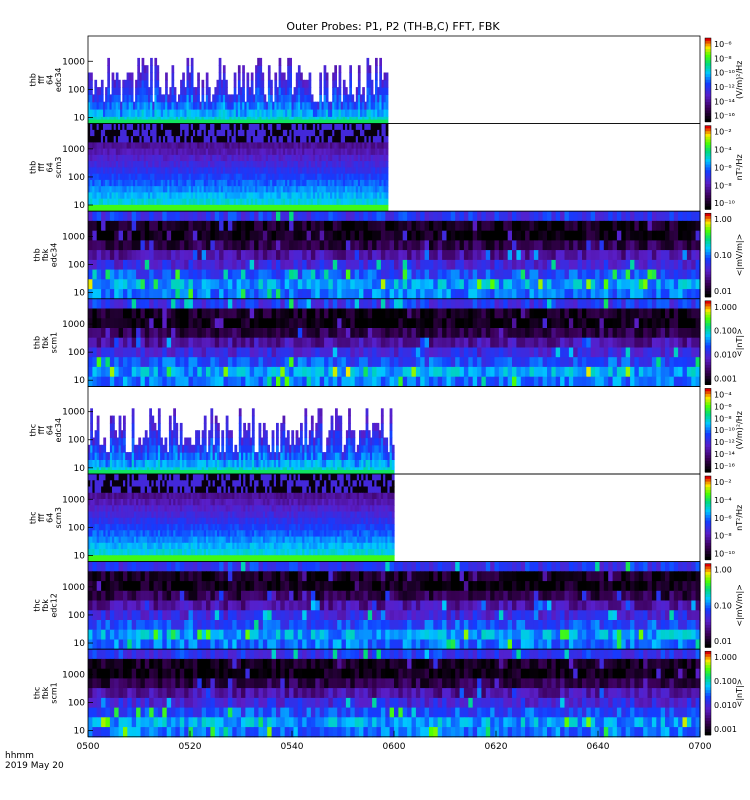 The width and height of the screenshot is (750, 800). What do you see at coordinates (238, 91) in the screenshot?
I see `spectrogram-image` at bounding box center [238, 91].